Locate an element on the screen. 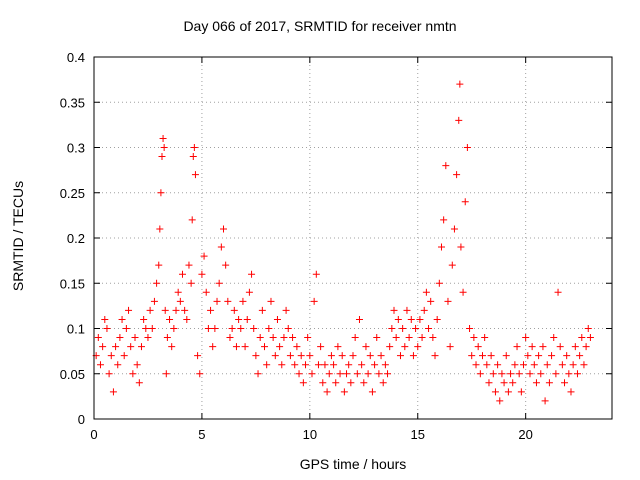 This screenshot has height=480, width=640. x-tick-label: 10 is located at coordinates (310, 434).